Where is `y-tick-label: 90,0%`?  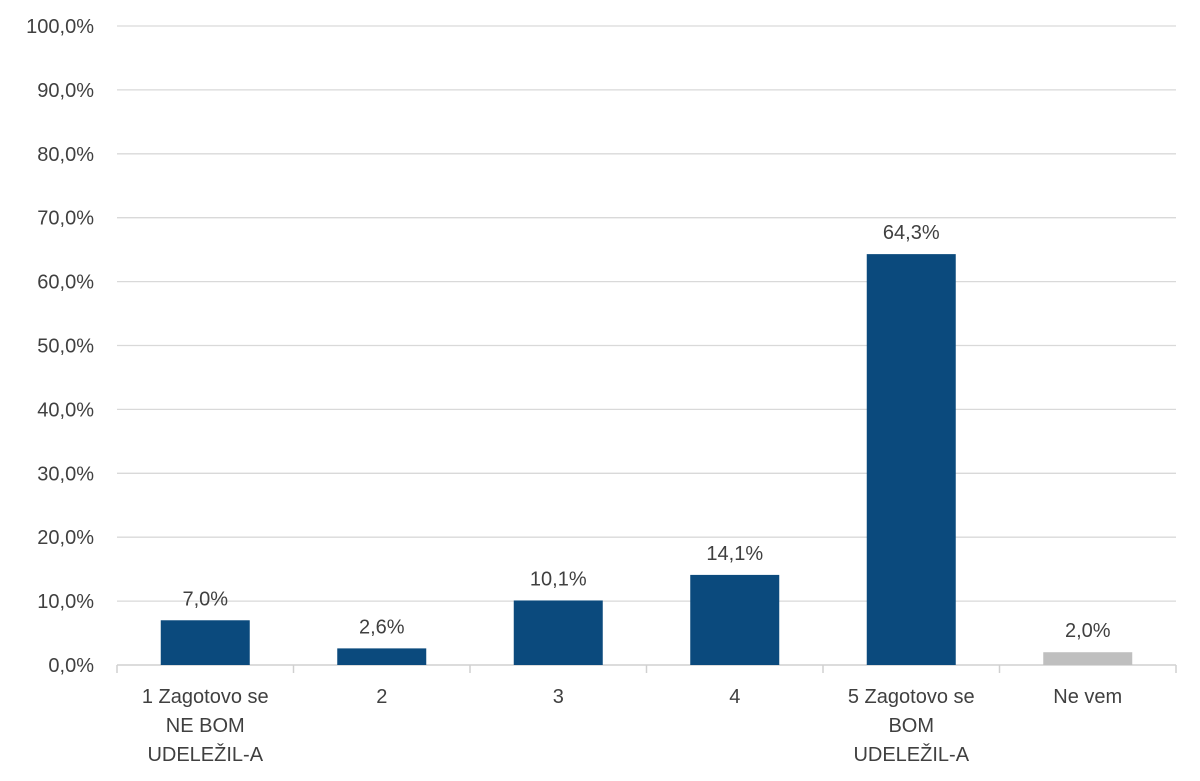 y-tick-label: 90,0% is located at coordinates (65, 91).